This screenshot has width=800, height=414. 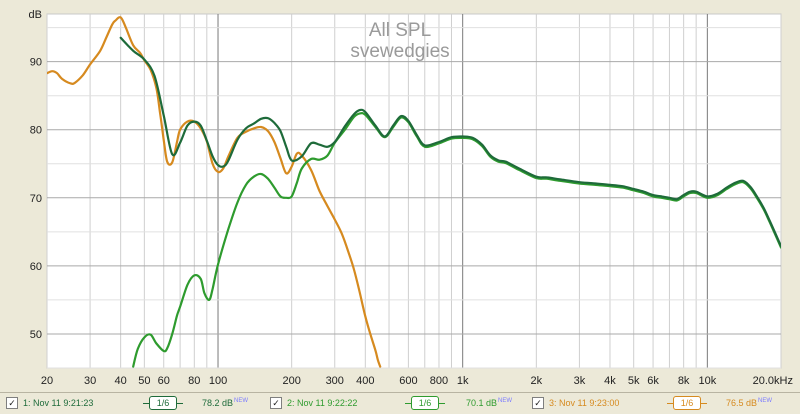 What do you see at coordinates (194, 381) in the screenshot?
I see `x-tick-label: 80` at bounding box center [194, 381].